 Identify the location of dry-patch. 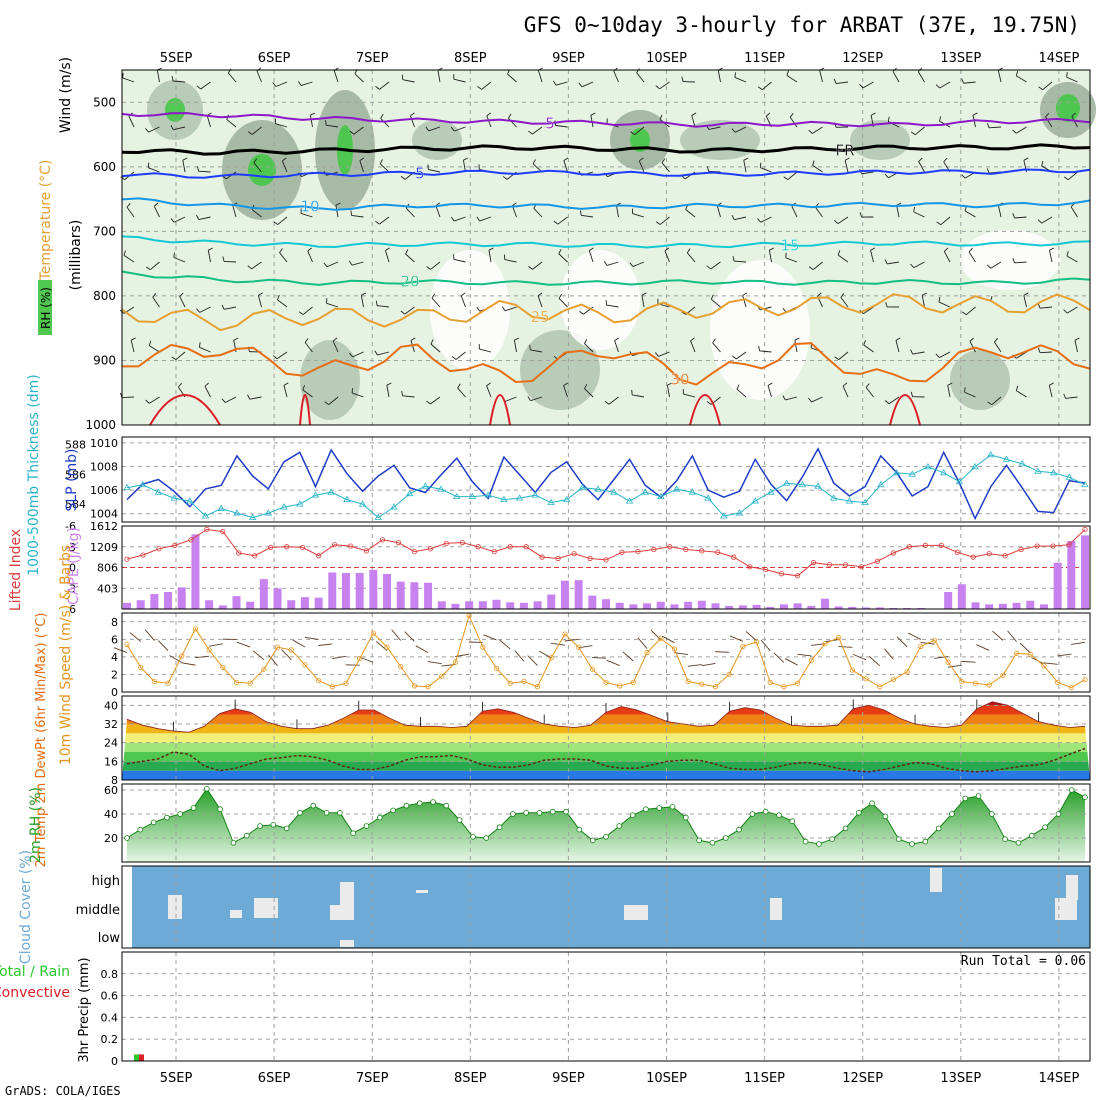
(600, 300).